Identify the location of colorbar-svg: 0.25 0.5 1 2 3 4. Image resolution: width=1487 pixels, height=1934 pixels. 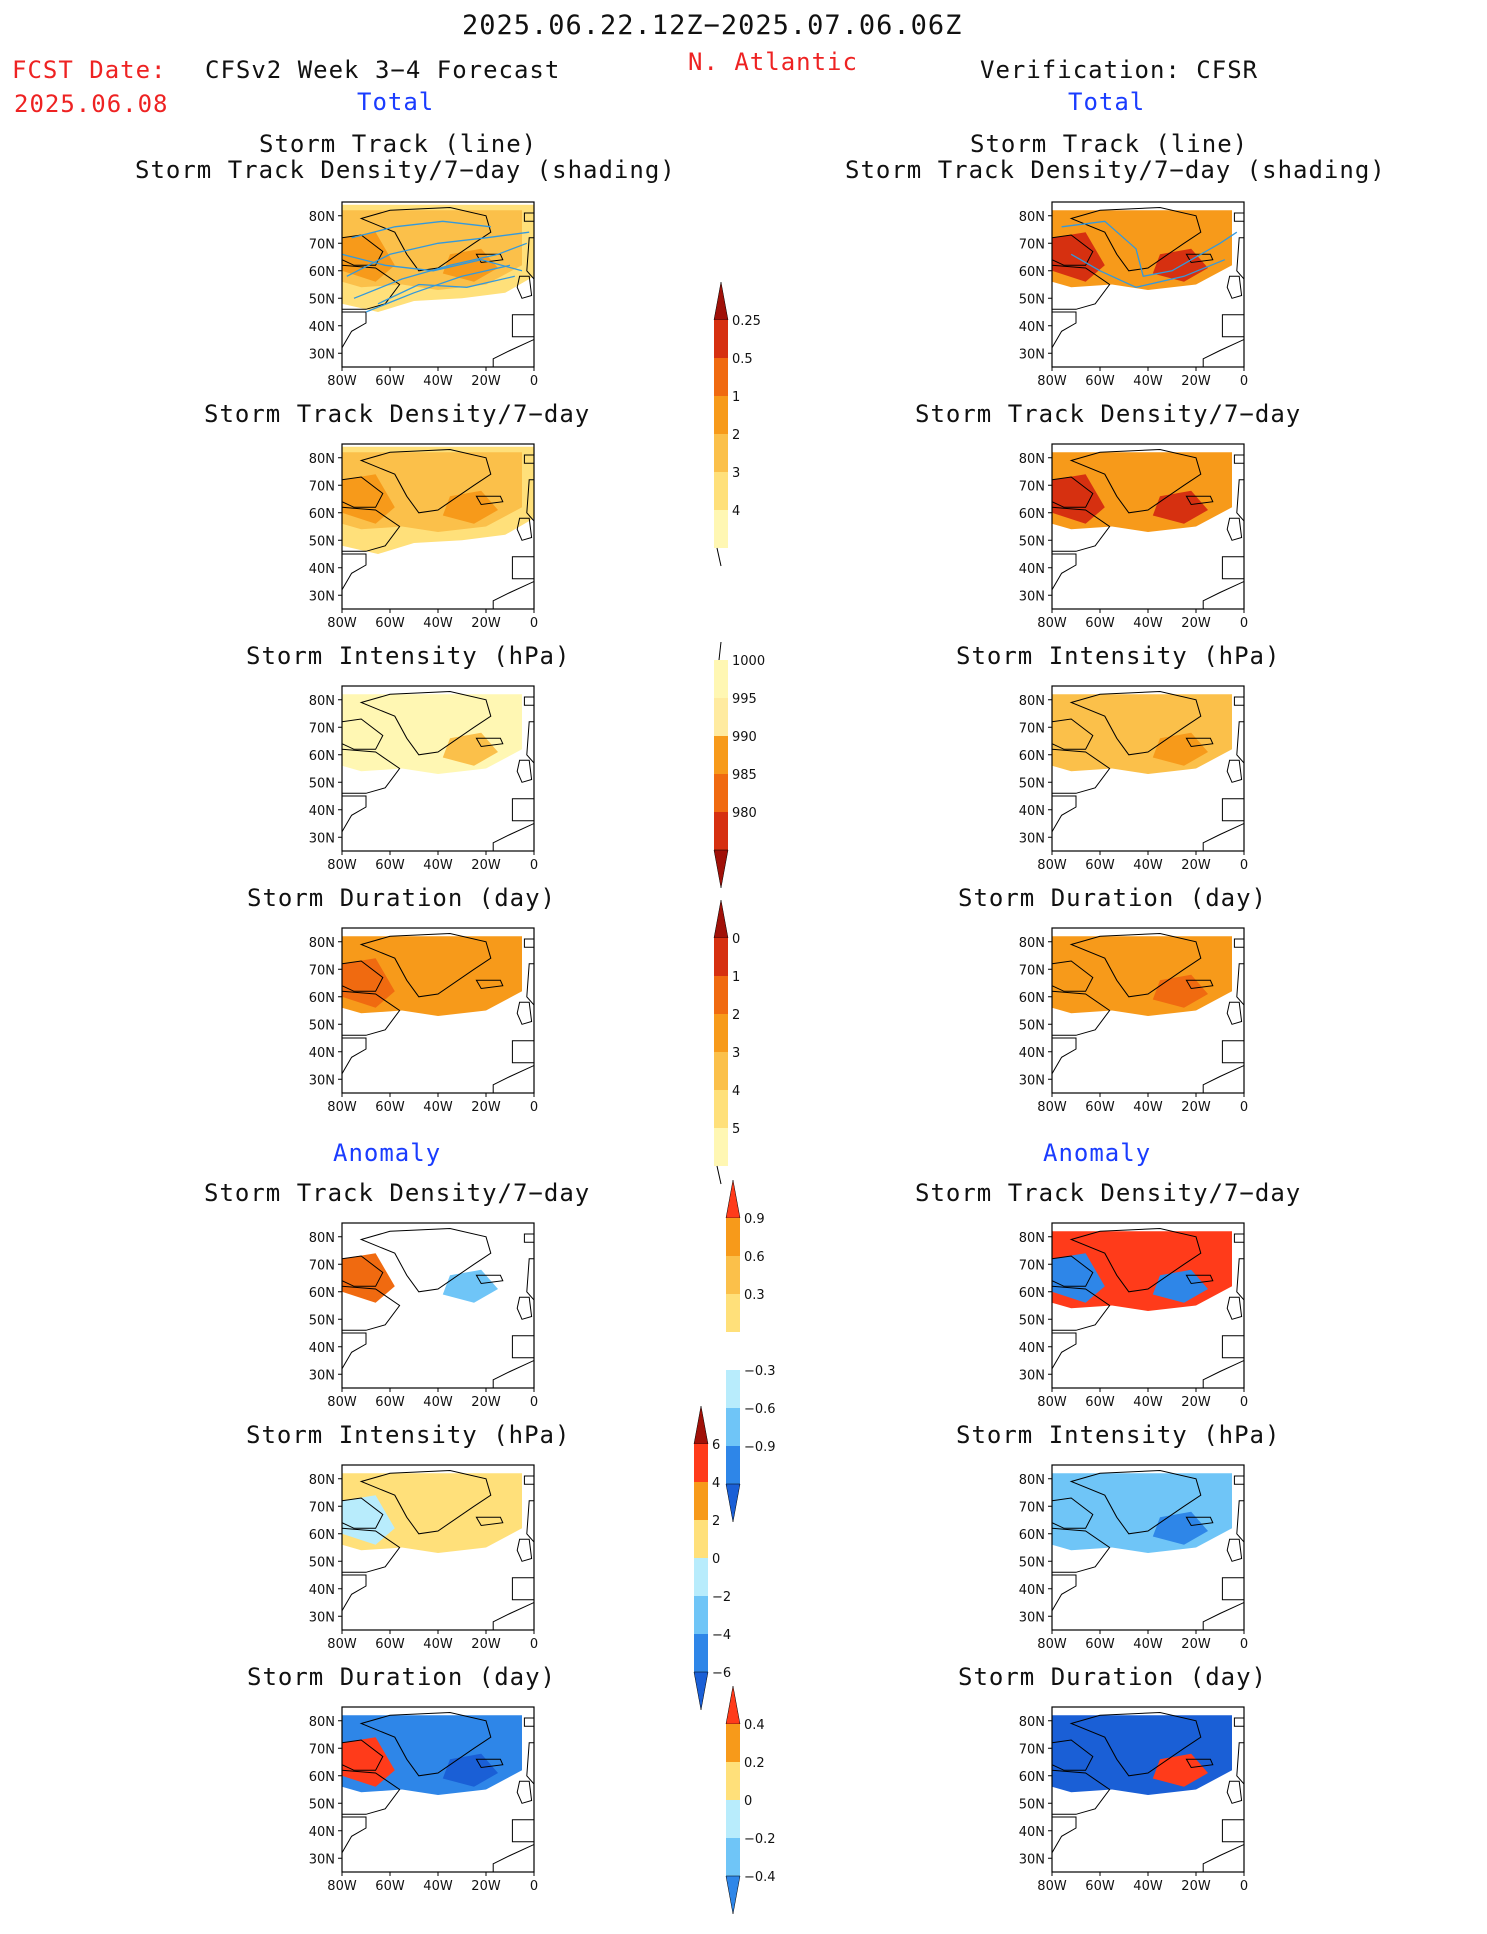
(737, 424).